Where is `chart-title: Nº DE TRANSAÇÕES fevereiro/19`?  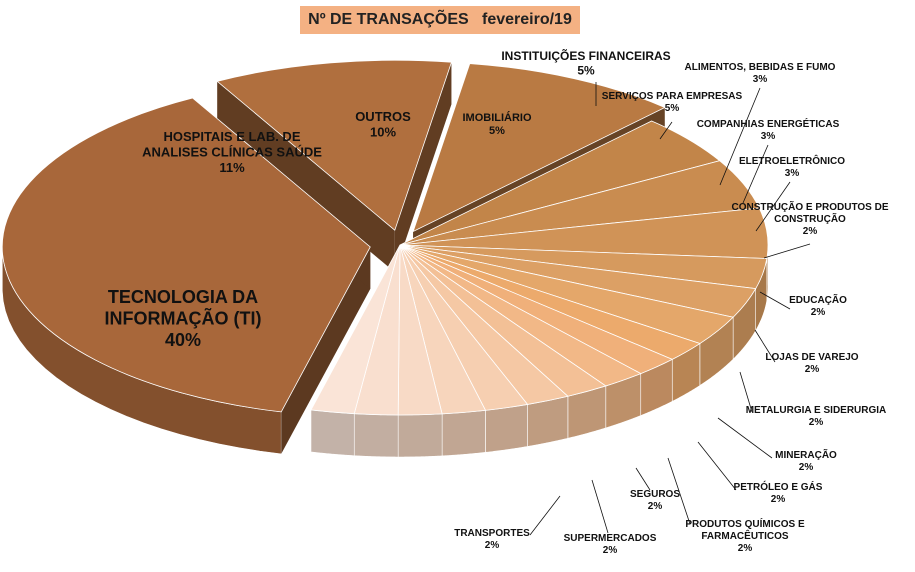
chart-title: Nº DE TRANSAÇÕES fevereiro/19 is located at coordinates (440, 20).